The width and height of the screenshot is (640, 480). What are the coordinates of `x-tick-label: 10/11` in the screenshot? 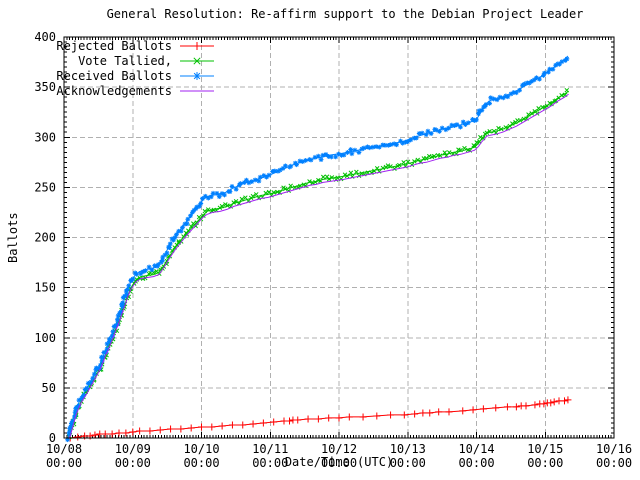 It's located at (270, 449).